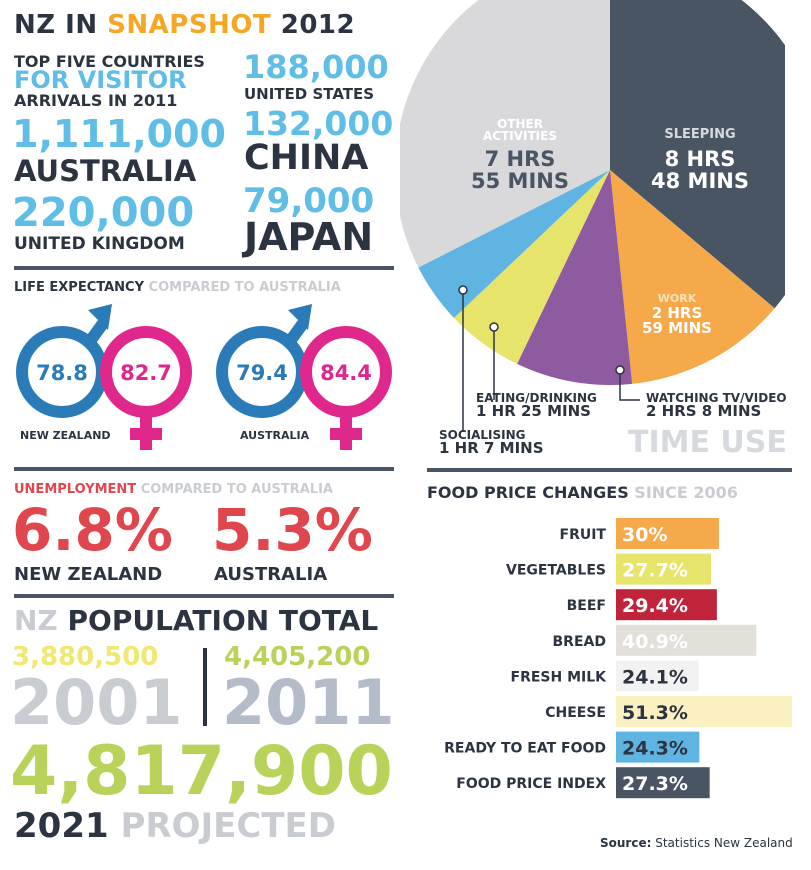  I want to click on food-title: FOOD PRICE CHANGES, so click(528, 492).